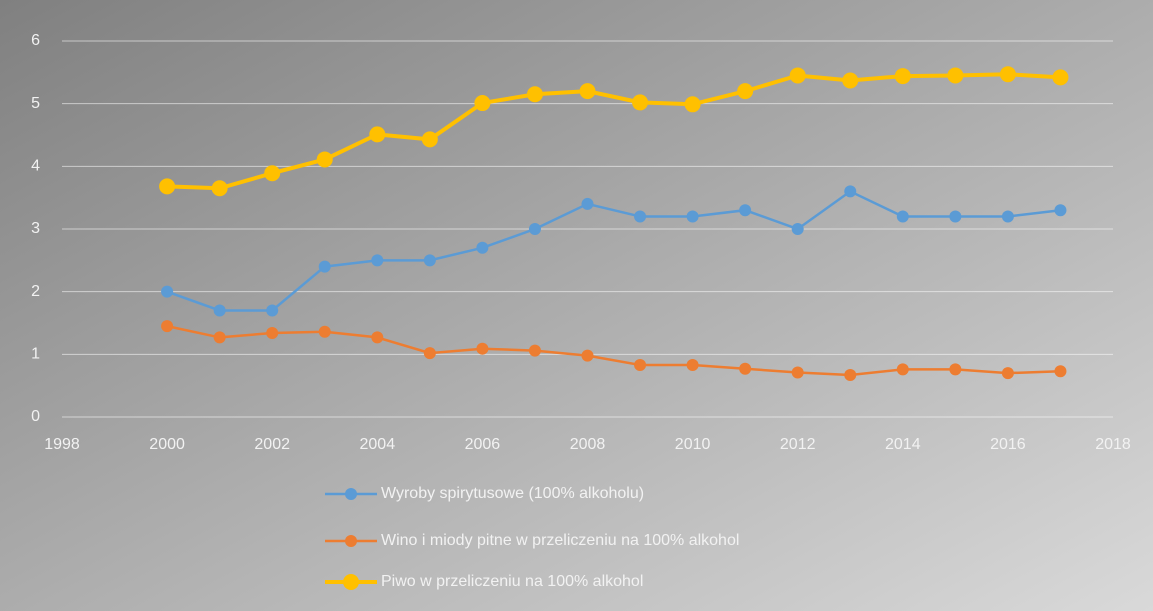 The image size is (1153, 611). I want to click on x-tick-label: 2018, so click(1113, 444).